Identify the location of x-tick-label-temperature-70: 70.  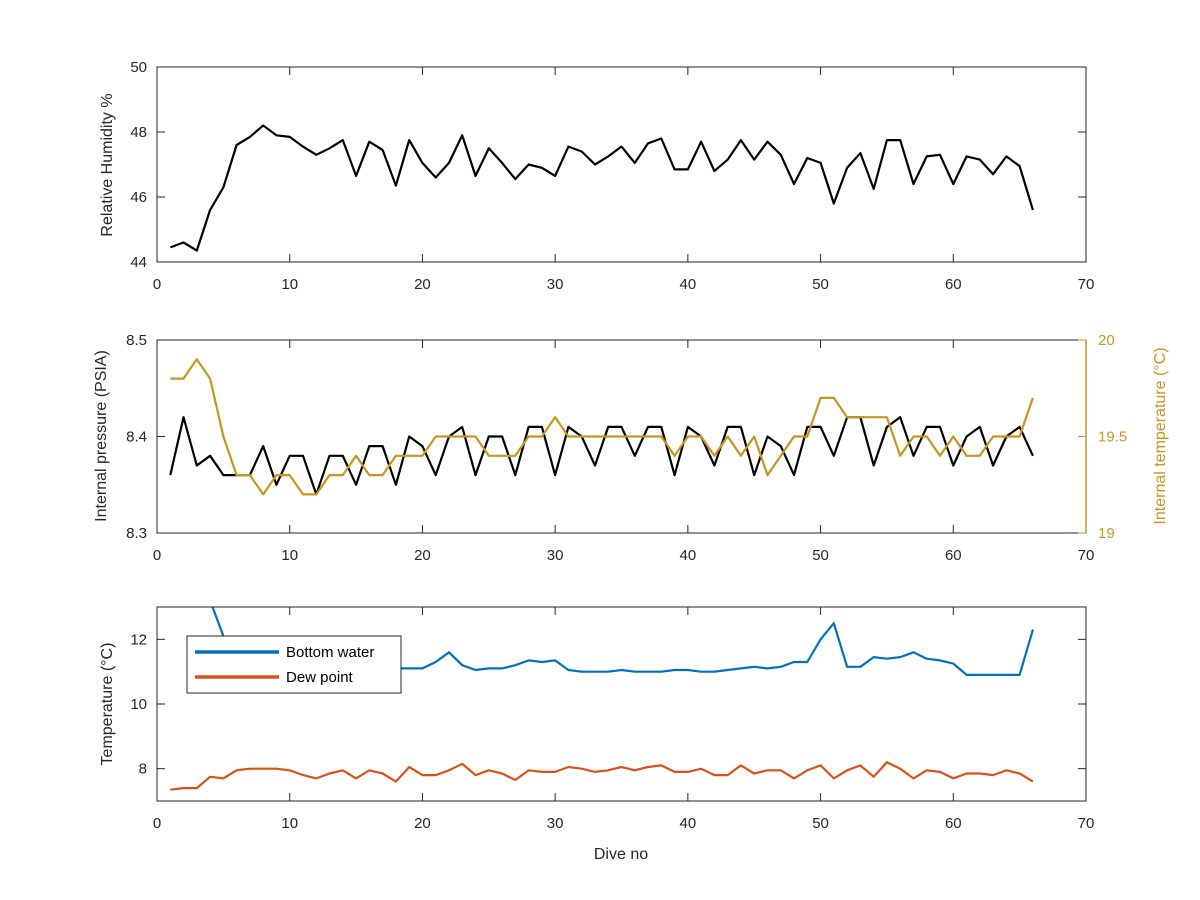
(1086, 823).